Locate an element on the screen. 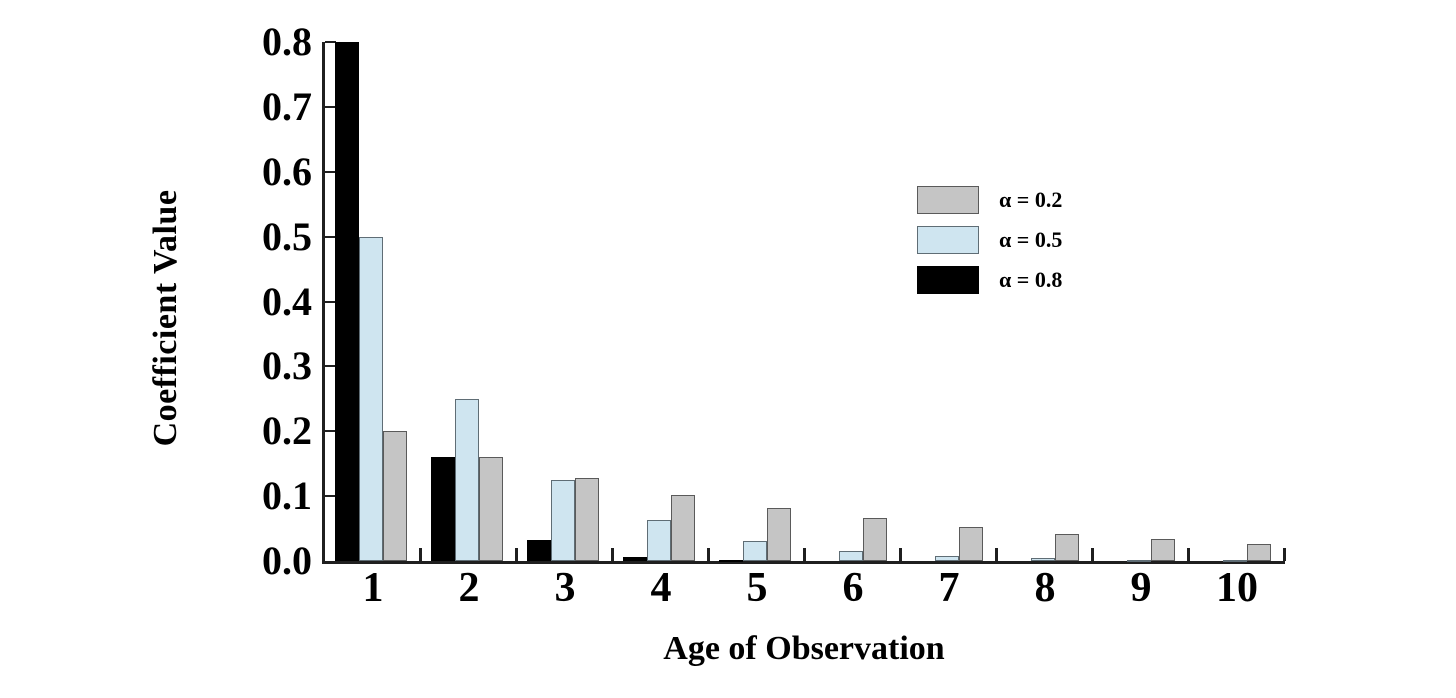 Image resolution: width=1456 pixels, height=698 pixels. bar-alpha-0.8-age-5 is located at coordinates (731, 561).